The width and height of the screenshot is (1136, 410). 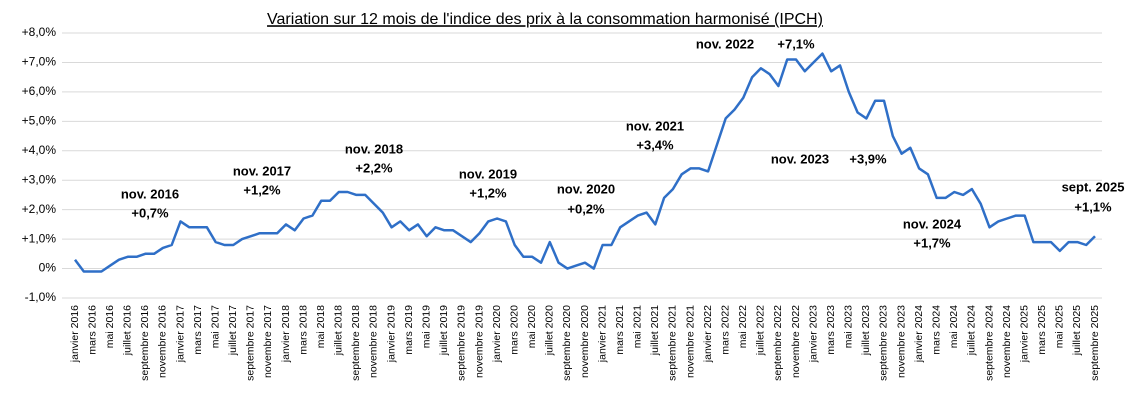 I want to click on x-tick-label: septembre 2023, so click(x=884, y=343).